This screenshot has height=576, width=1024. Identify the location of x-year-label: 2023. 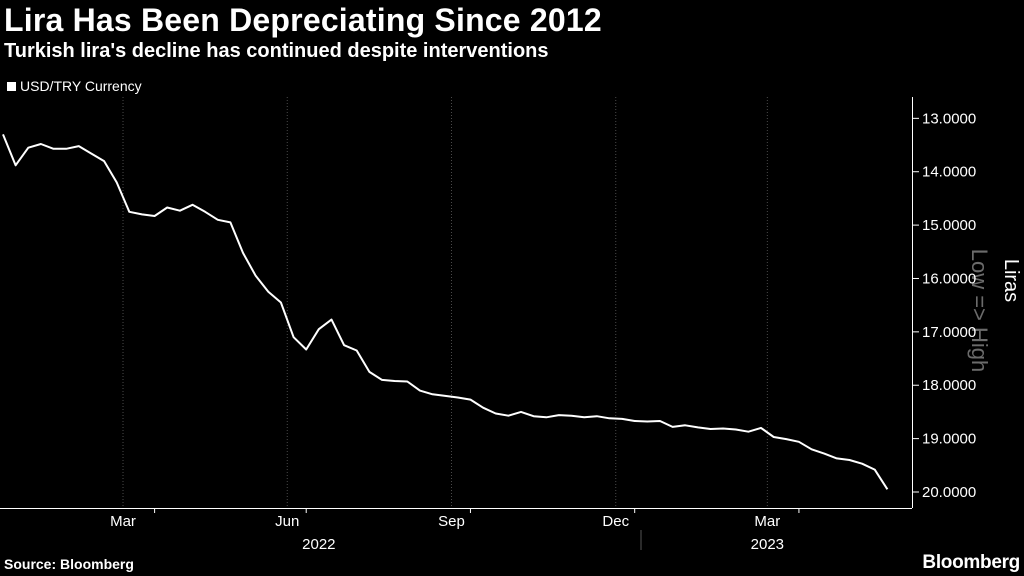
(767, 544).